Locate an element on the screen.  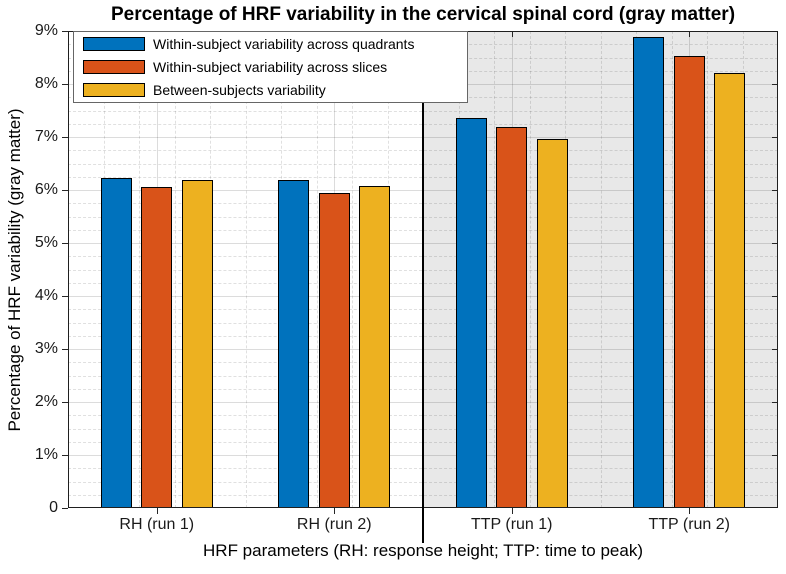
y-tick-label: 5% is located at coordinates (46, 242).